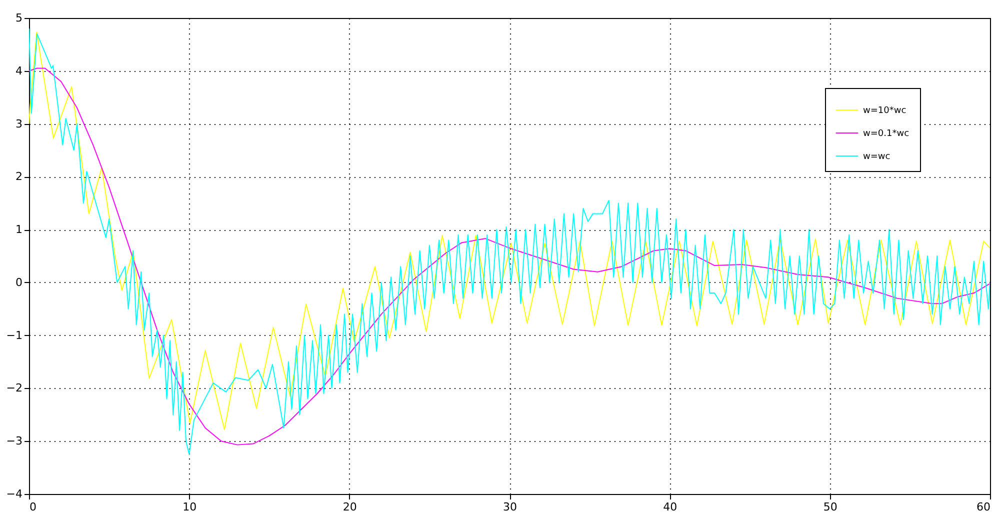 This screenshot has height=517, width=1000. I want to click on y-tick-label: 2, so click(19, 177).